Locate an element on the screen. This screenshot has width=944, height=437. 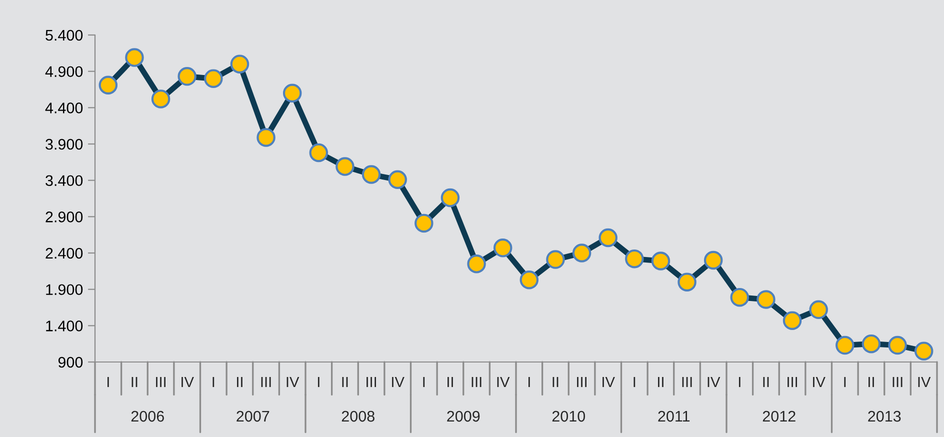
y-tick-label: 3.900 is located at coordinates (64, 144).